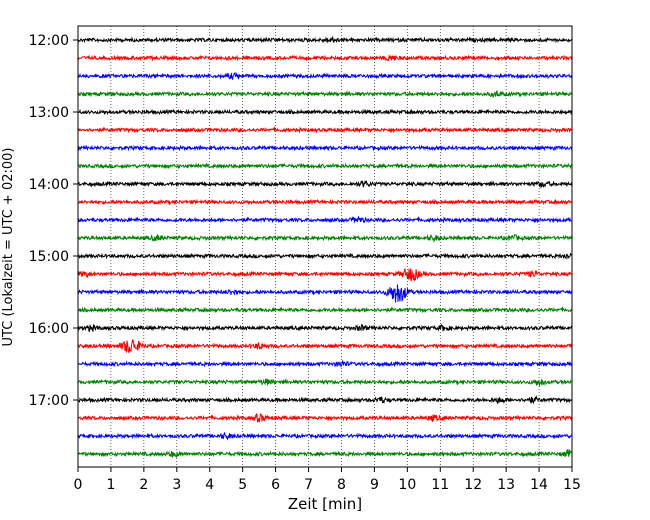 The height and width of the screenshot is (520, 650). Describe the element at coordinates (176, 485) in the screenshot. I see `x-tick-label: 3` at that location.